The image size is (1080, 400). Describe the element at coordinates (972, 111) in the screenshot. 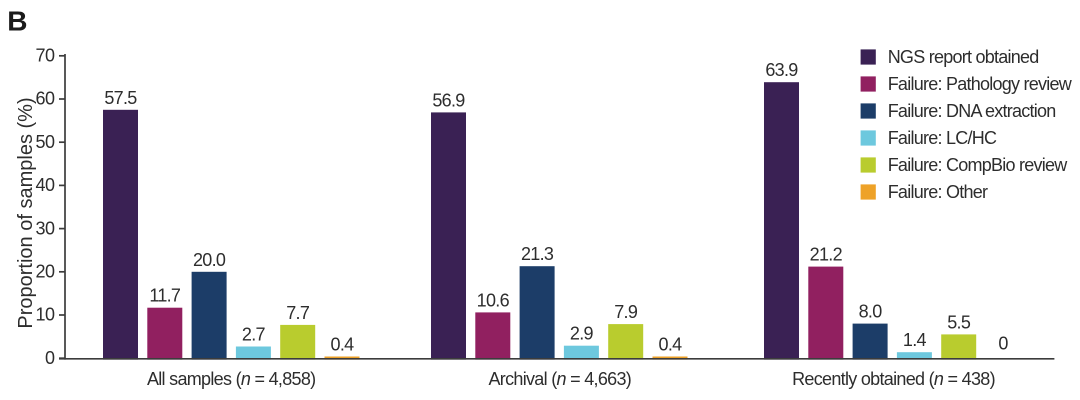

I see `svg-text: Failure: DNA extraction` at that location.